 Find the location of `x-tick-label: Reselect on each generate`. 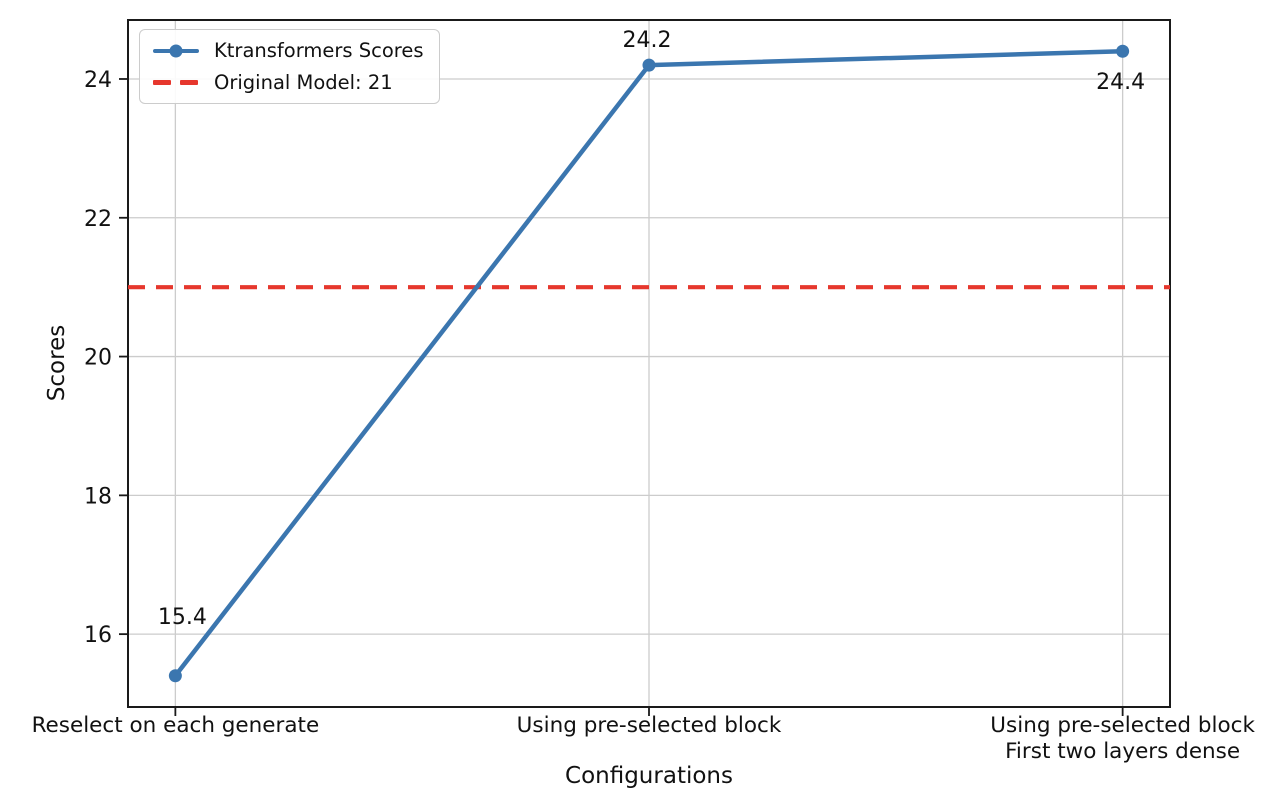

x-tick-label: Reselect on each generate is located at coordinates (175, 725).